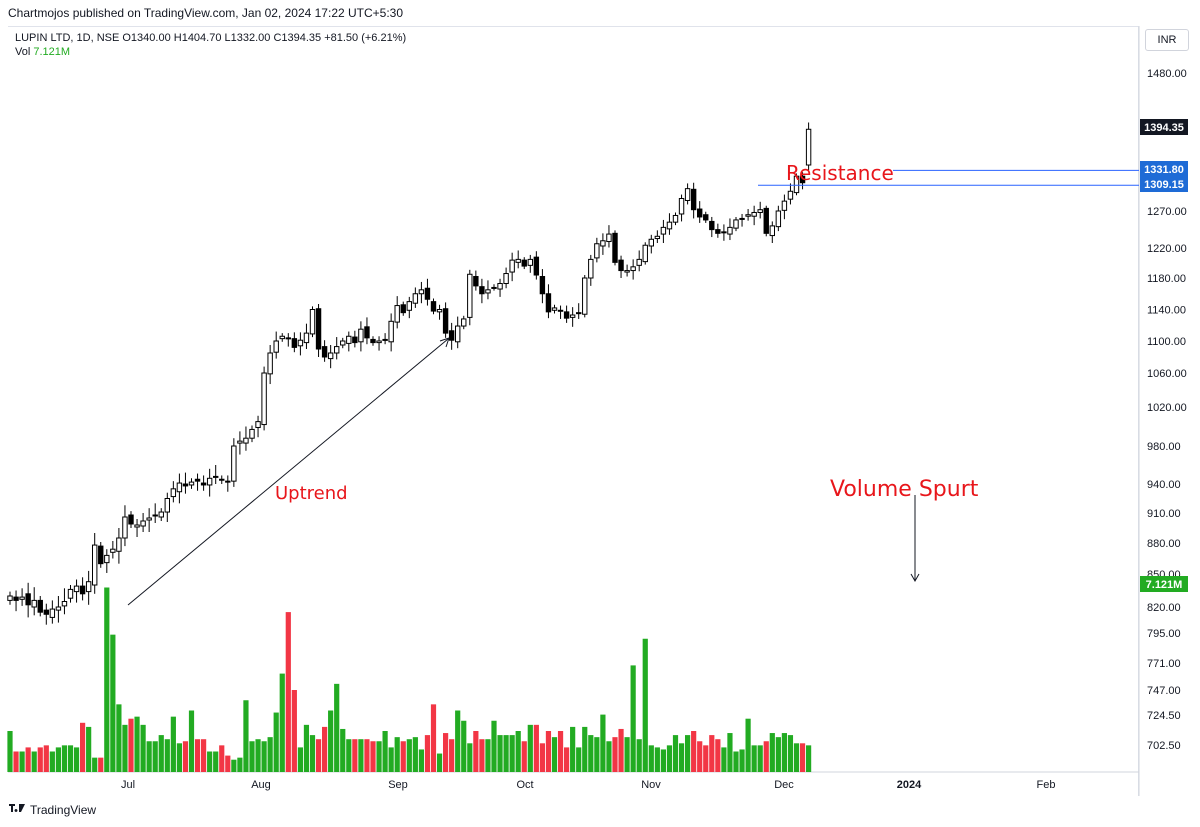  I want to click on tradingview-label: TradingView, so click(63, 810).